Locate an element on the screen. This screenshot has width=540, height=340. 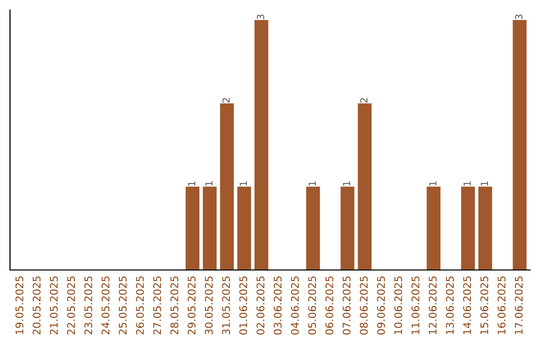
x-tick-label: 25.05.2025 is located at coordinates (122, 305).